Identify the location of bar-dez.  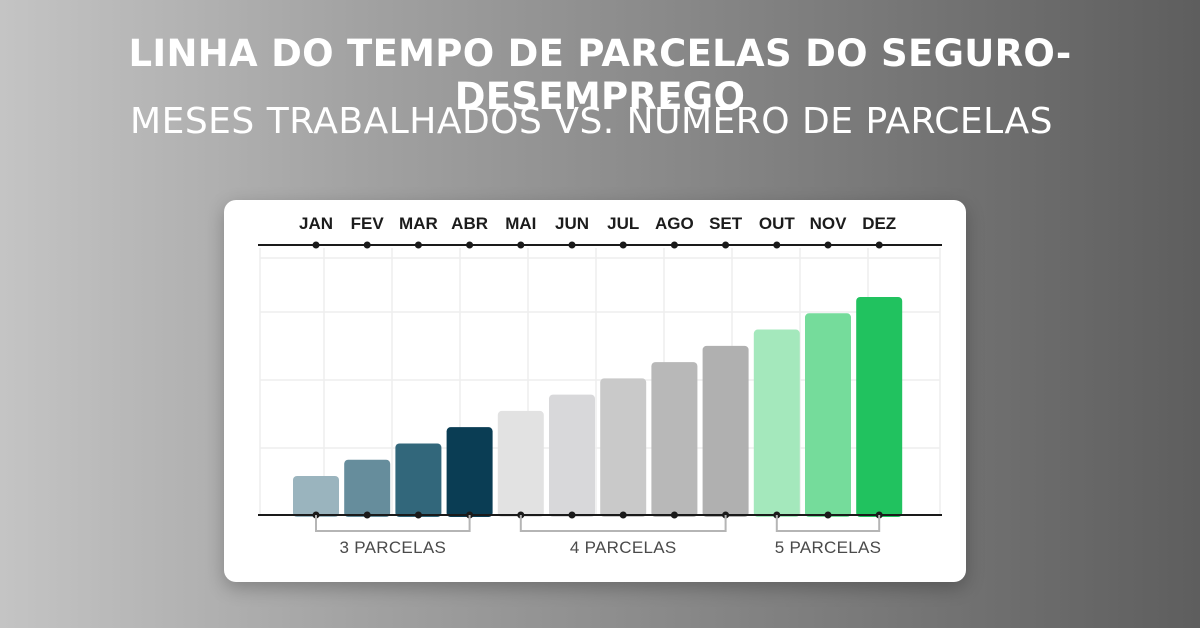
(879, 407).